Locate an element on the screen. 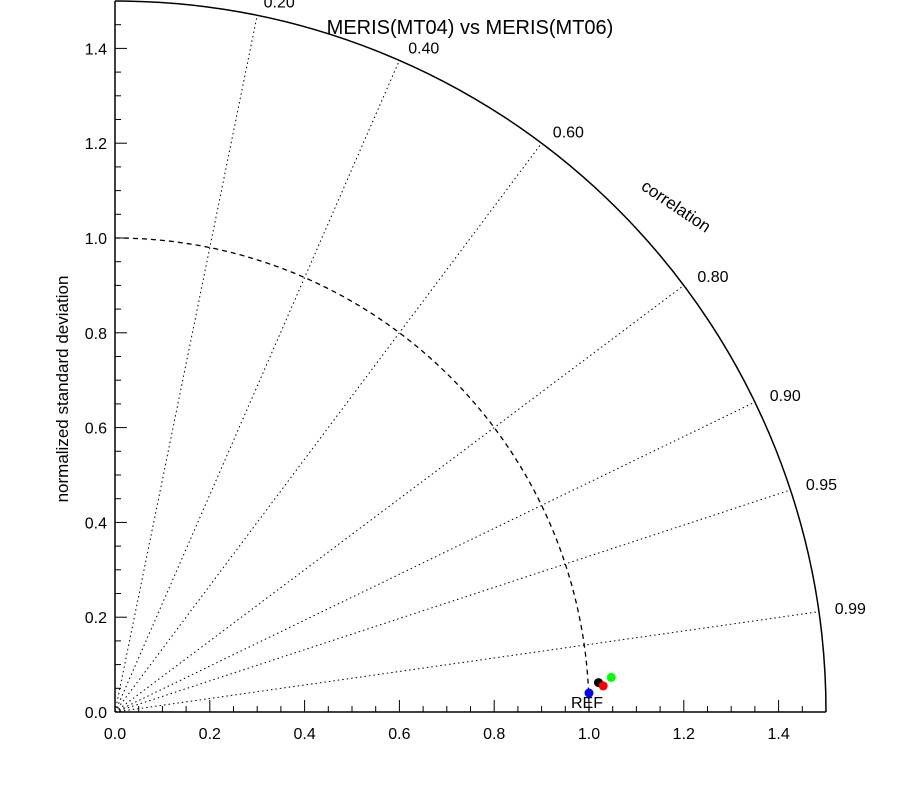  y-tick-label: 0.0 is located at coordinates (96, 713).